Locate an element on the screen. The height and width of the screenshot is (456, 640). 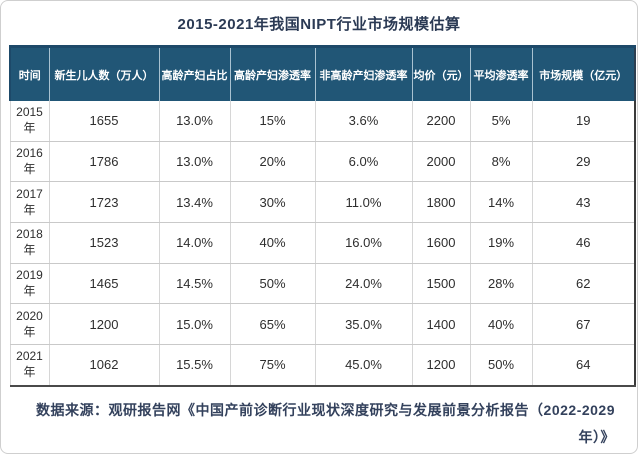
value-cell: 1655 is located at coordinates (104, 121).